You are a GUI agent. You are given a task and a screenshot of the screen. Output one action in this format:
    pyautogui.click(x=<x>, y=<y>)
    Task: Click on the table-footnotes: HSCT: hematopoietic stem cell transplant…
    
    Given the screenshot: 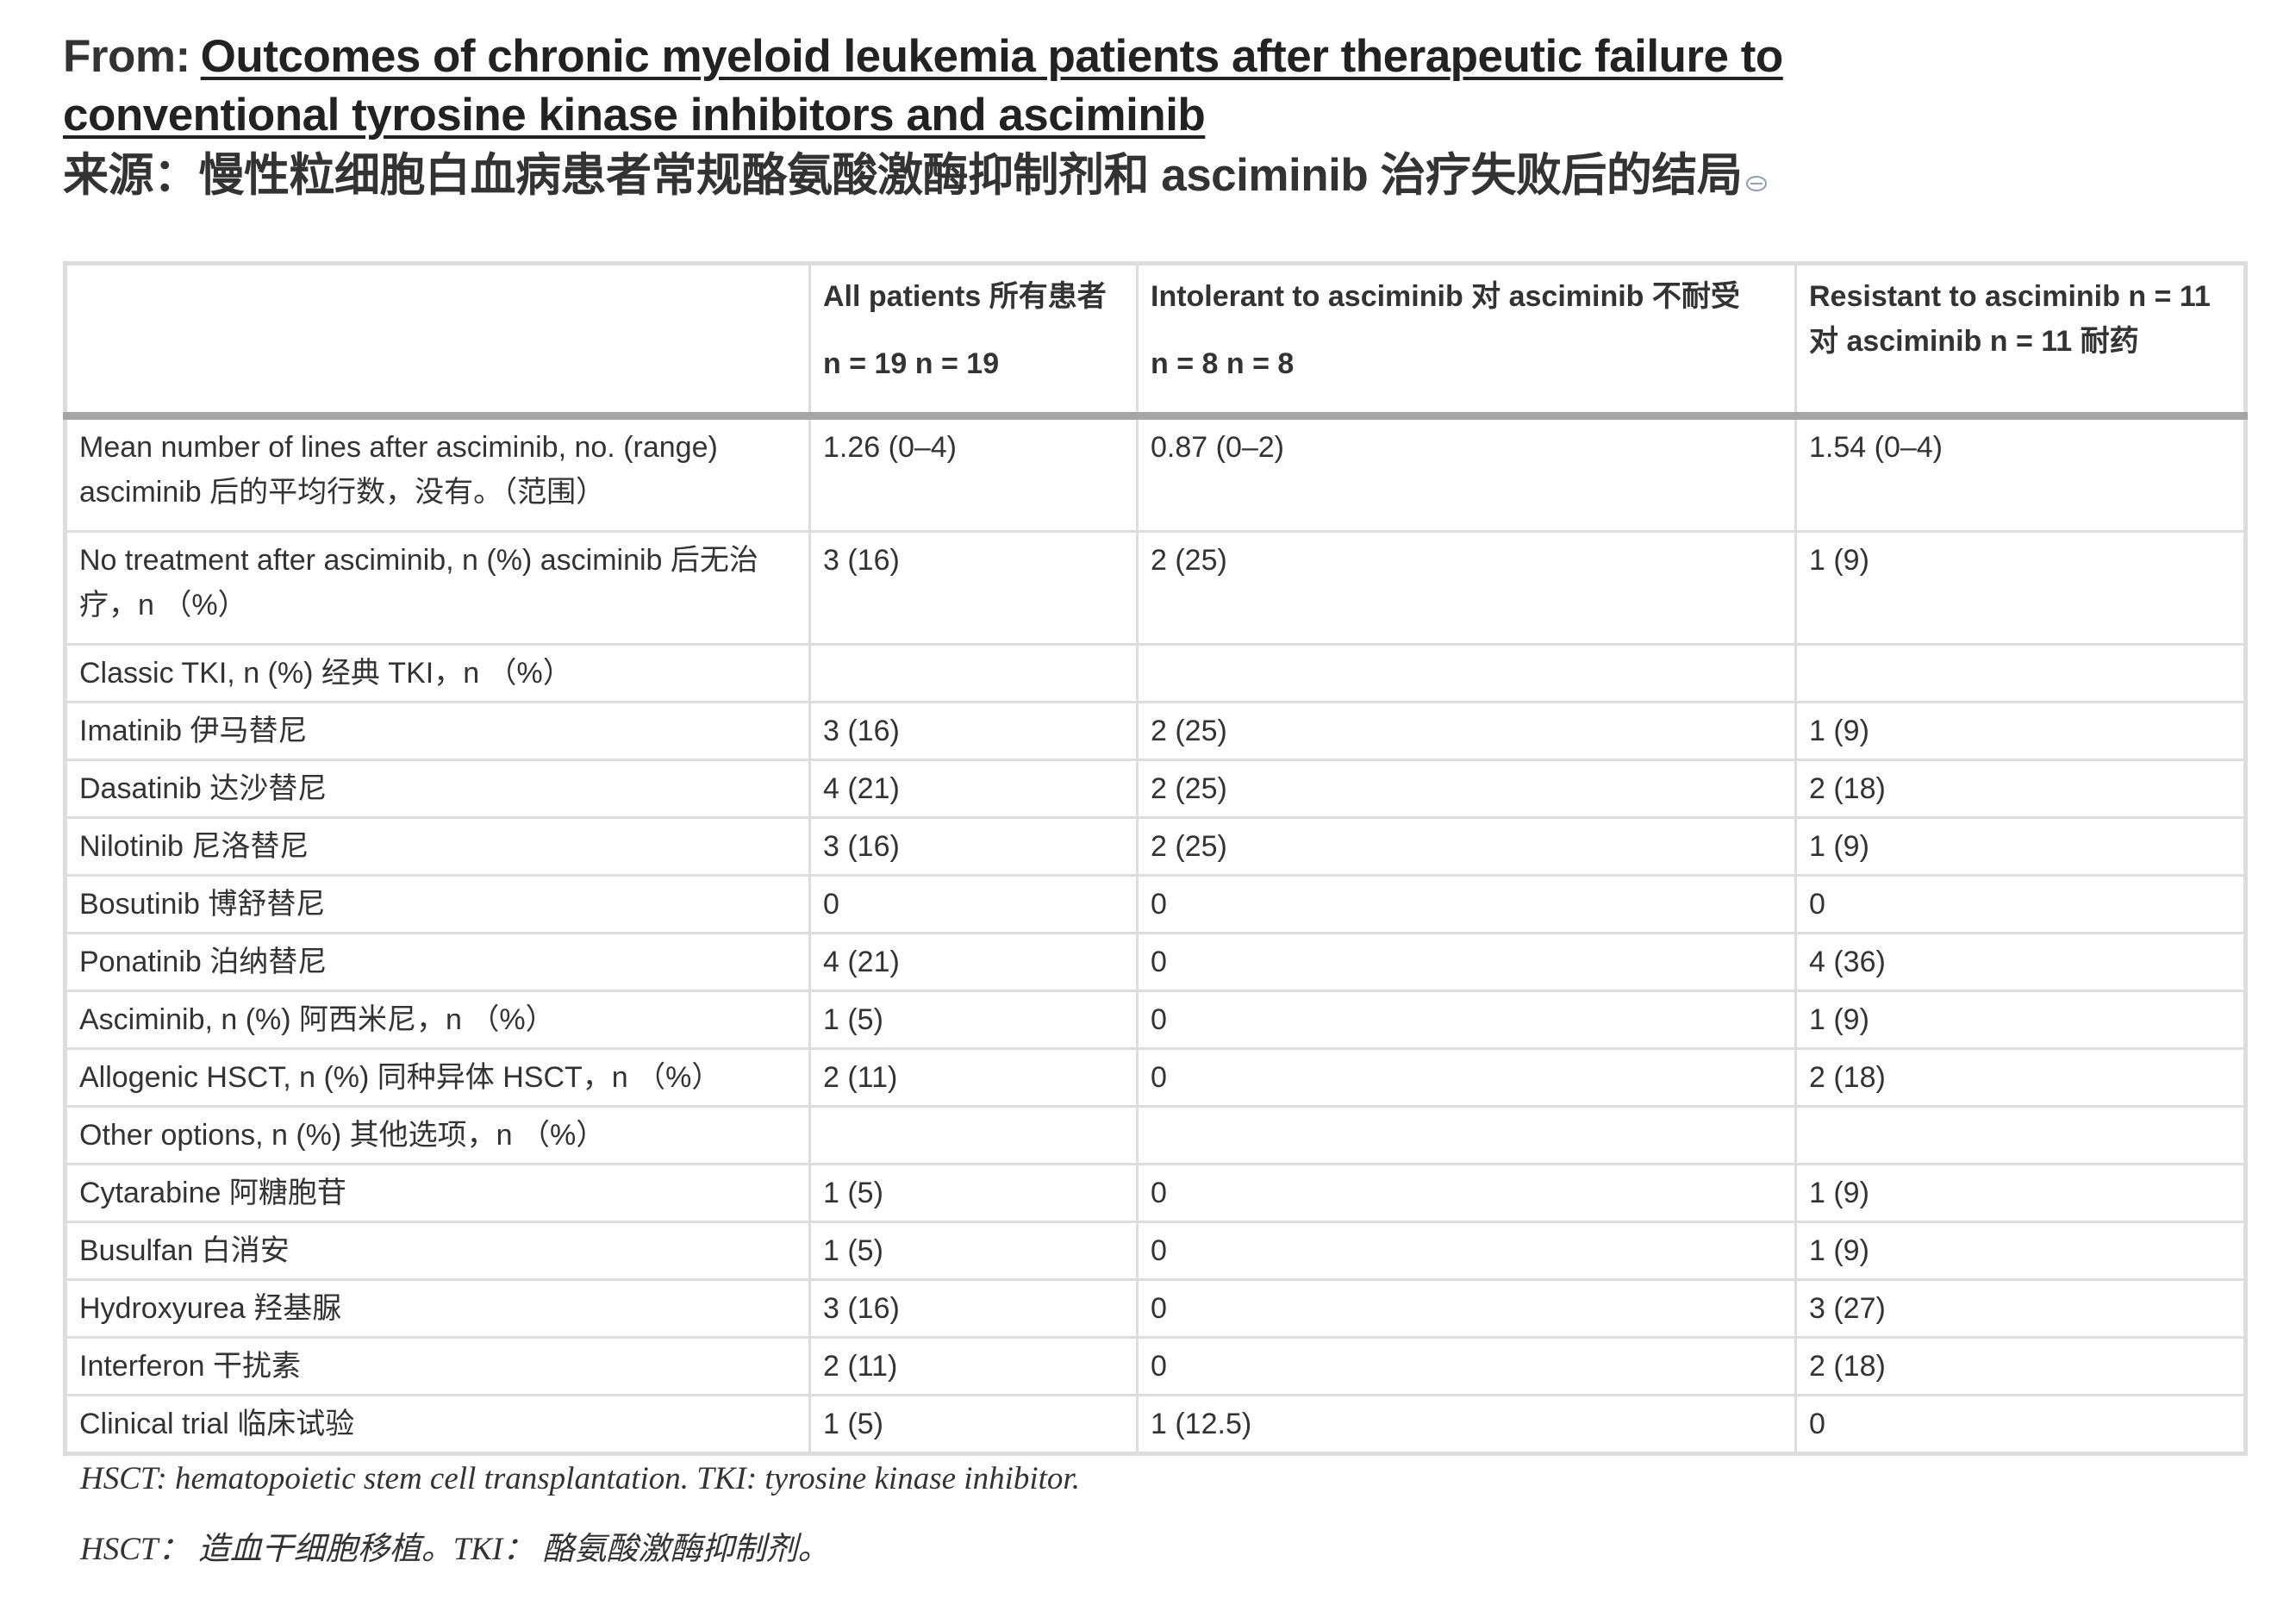 What is the action you would take?
    pyautogui.click(x=1114, y=1515)
    